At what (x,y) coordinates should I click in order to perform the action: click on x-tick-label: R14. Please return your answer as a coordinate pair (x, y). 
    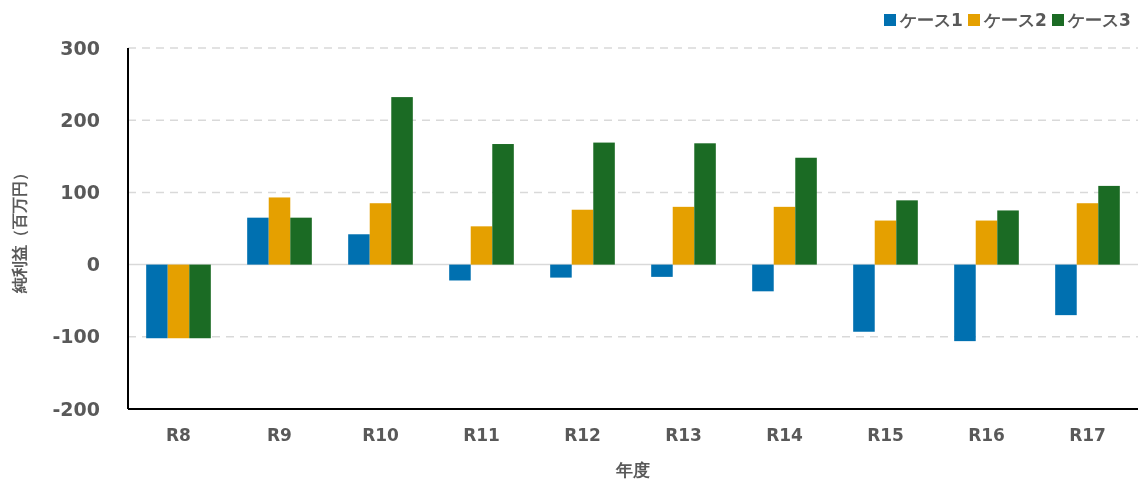
    Looking at the image, I should click on (785, 435).